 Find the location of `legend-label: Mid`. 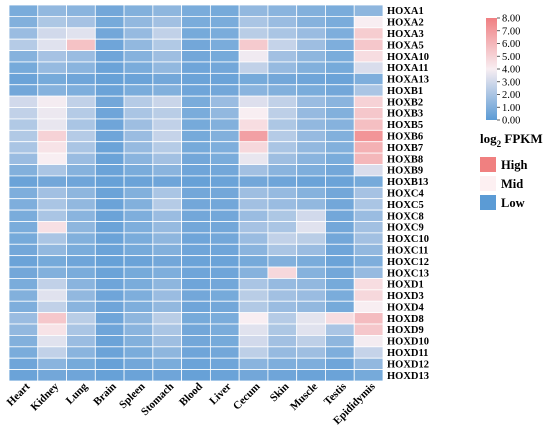

legend-label: Mid is located at coordinates (512, 184).